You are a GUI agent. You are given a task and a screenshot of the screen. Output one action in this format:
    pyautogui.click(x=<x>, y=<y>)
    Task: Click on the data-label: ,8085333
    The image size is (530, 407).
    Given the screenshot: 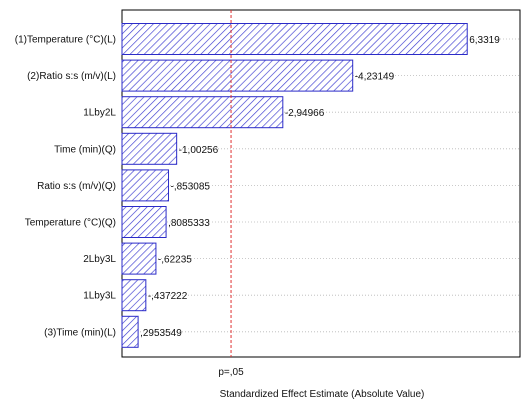 What is the action you would take?
    pyautogui.click(x=189, y=223)
    